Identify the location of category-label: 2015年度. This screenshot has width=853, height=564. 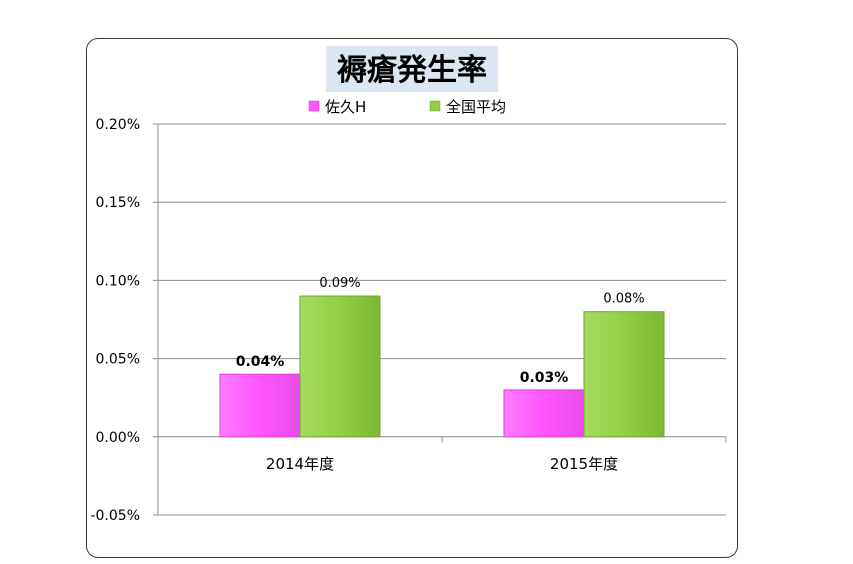
(584, 464).